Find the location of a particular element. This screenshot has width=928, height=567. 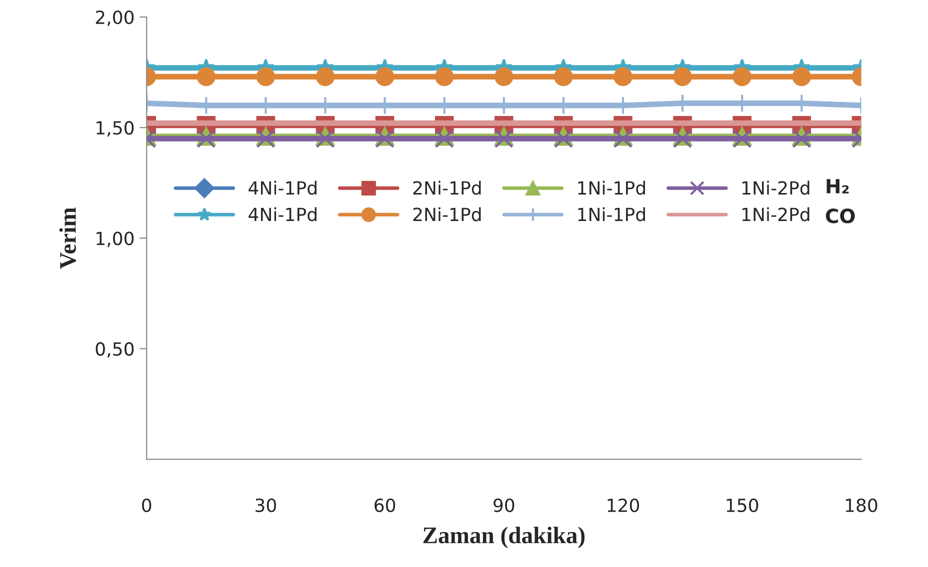

x-tick-label: 180 is located at coordinates (862, 505).